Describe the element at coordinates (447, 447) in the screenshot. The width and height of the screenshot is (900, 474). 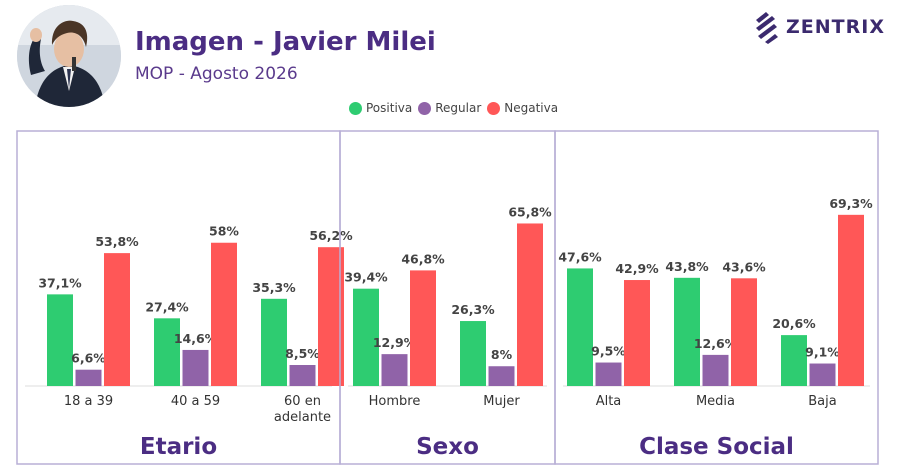
I see `panel-title-sexo: Sexo` at that location.